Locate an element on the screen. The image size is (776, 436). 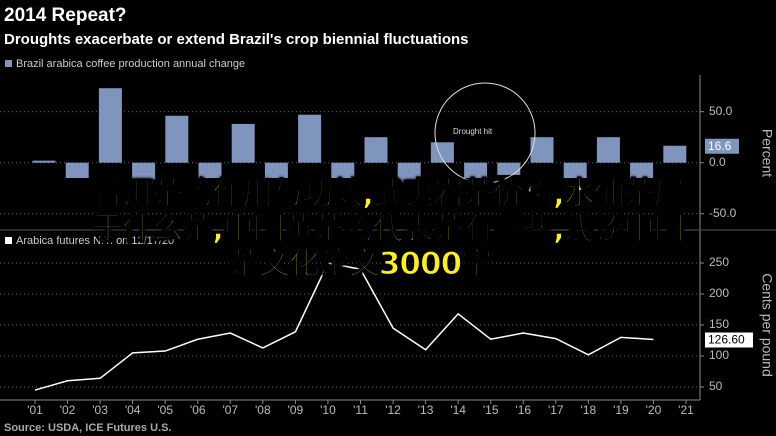
x-tick-label: '14 is located at coordinates (458, 410).